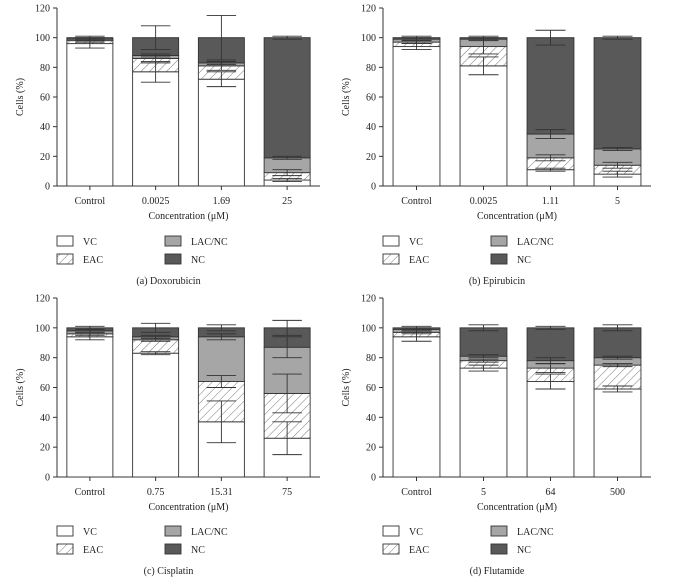  What do you see at coordinates (617, 492) in the screenshot?
I see `x-tick-label: 500` at bounding box center [617, 492].